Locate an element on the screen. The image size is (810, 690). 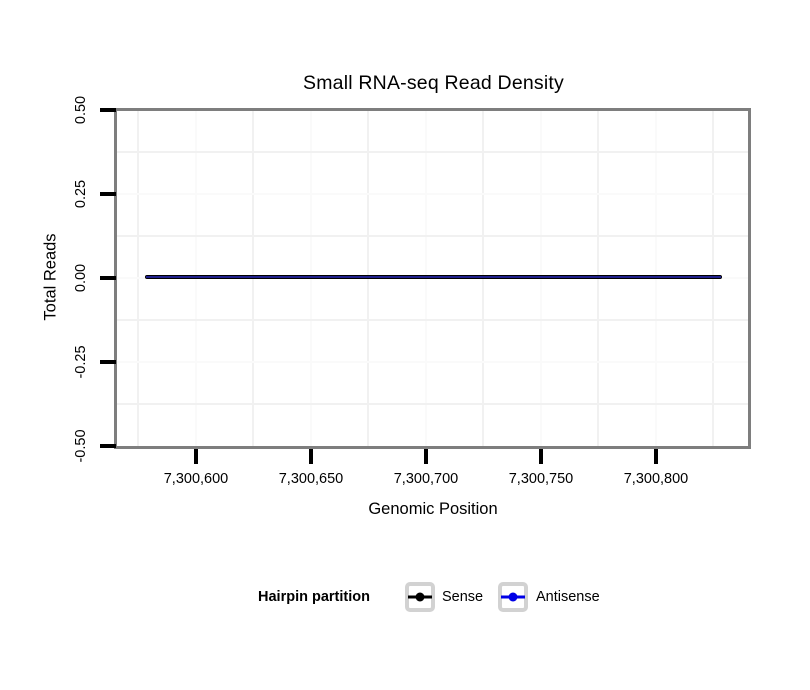
x-tick-label: 7,300,750 is located at coordinates (541, 479).